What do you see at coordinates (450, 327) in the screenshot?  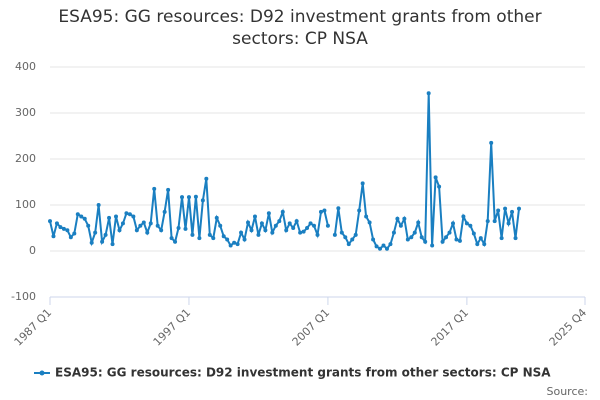 I see `x-tick-label: 2017 Q1` at bounding box center [450, 327].